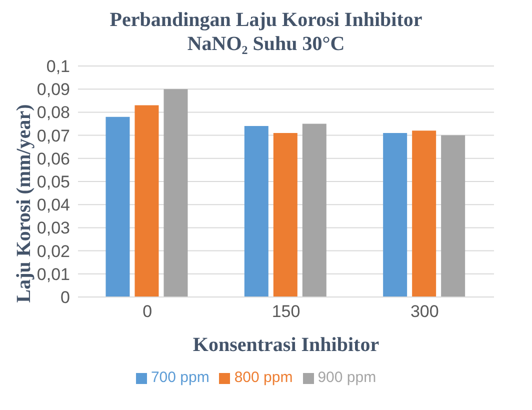  What do you see at coordinates (65, 298) in the screenshot?
I see `y-tick-label: 0` at bounding box center [65, 298].